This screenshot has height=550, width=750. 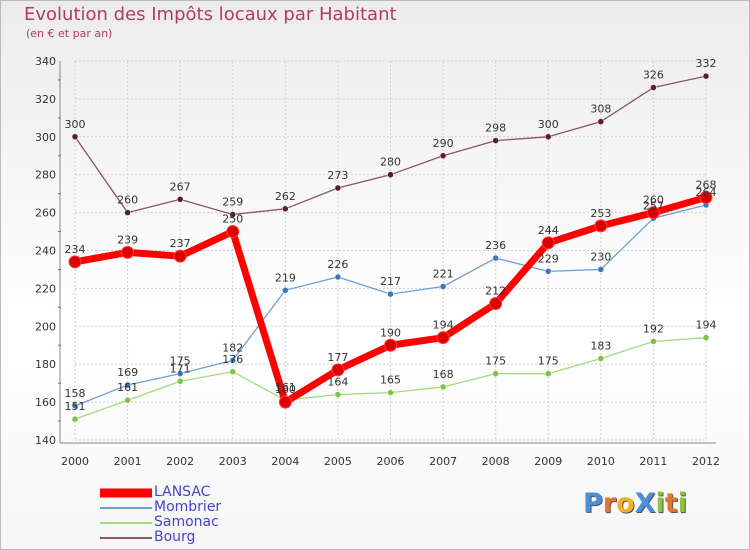 I want to click on logo-letter: o, so click(x=625, y=503).